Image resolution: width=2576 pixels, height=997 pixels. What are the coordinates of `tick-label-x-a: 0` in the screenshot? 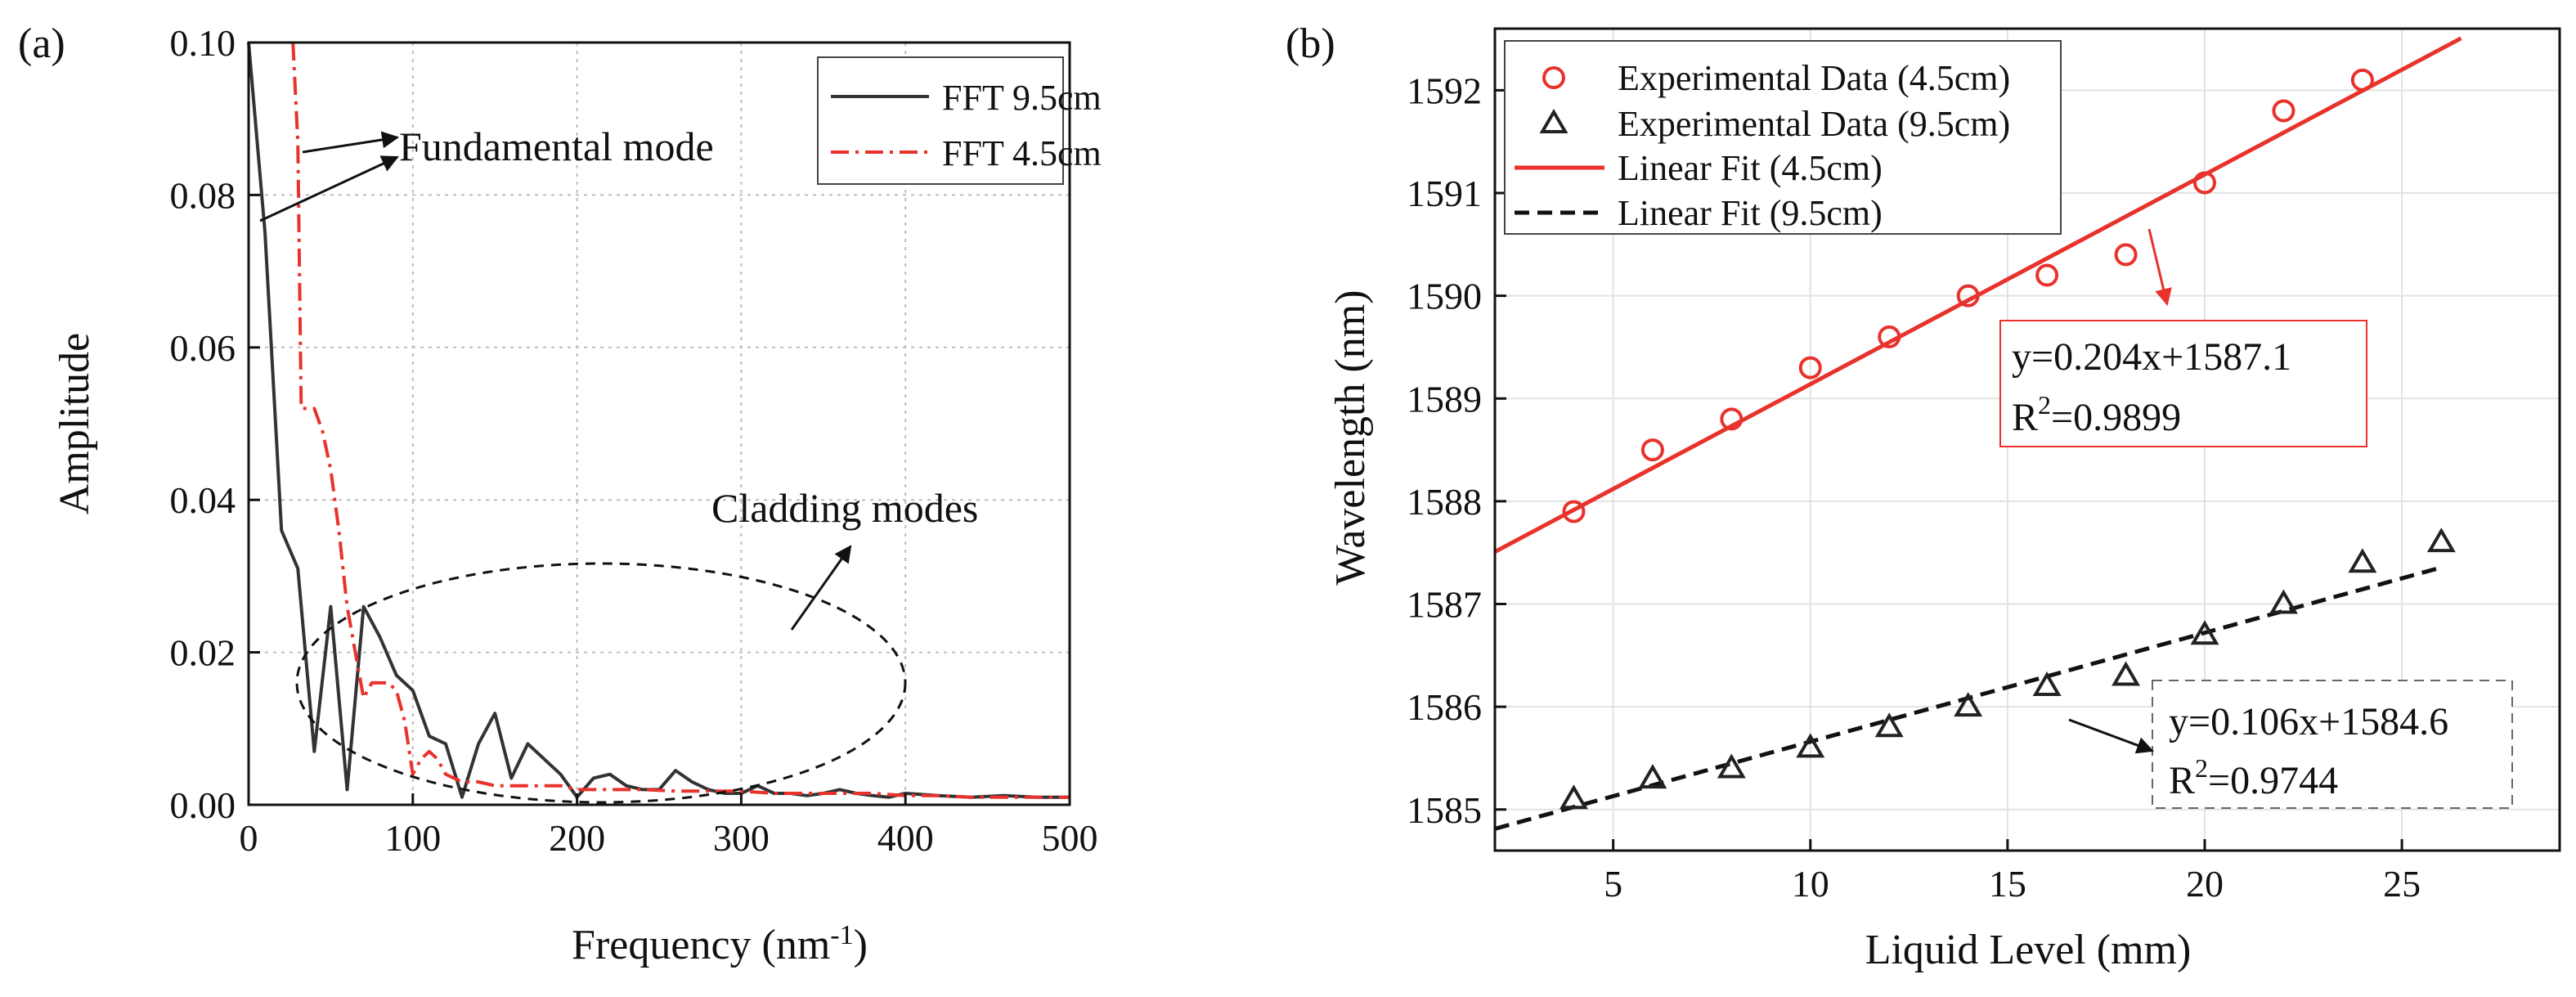 It's located at (249, 838).